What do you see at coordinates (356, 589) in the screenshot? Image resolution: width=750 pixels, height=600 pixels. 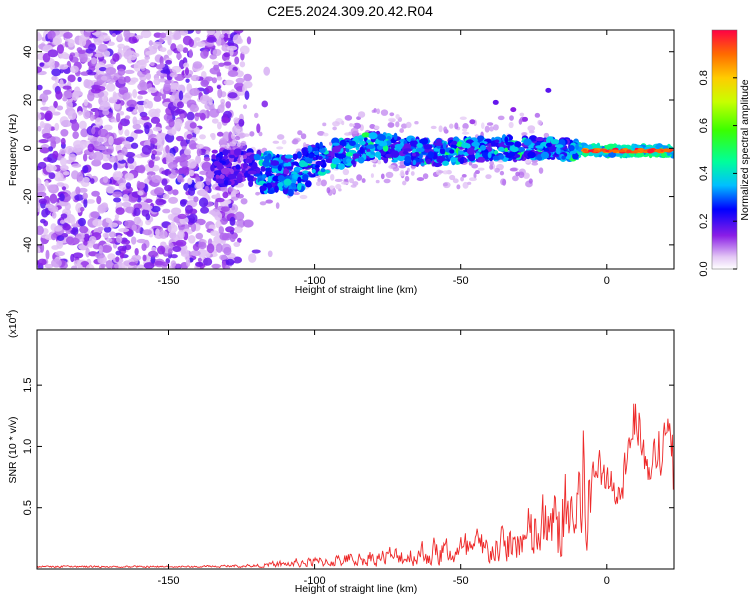 I see `bottom-x-label: Height of straight line (km)` at bounding box center [356, 589].